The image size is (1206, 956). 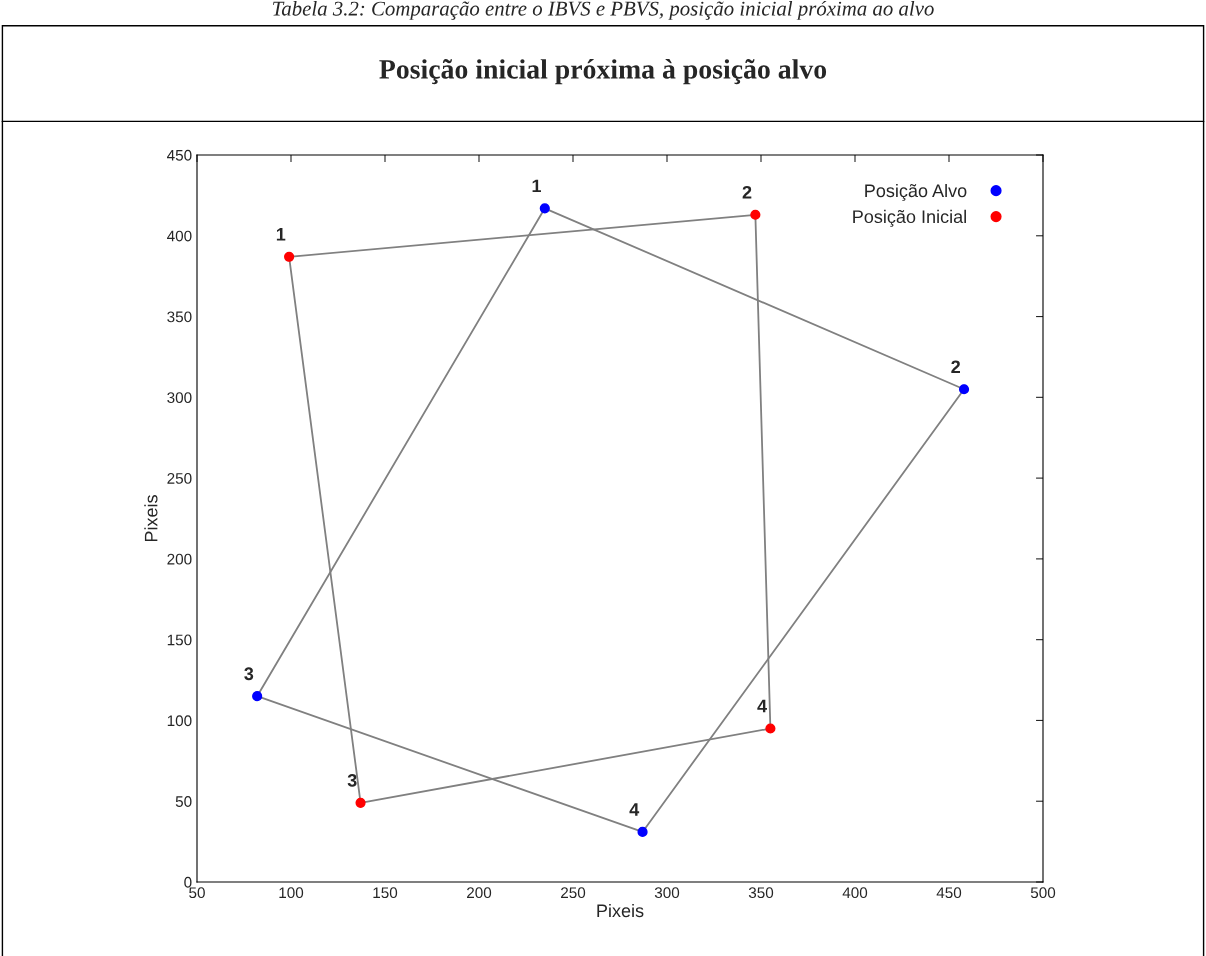 What do you see at coordinates (667, 893) in the screenshot?
I see `x-tick-label: 300` at bounding box center [667, 893].